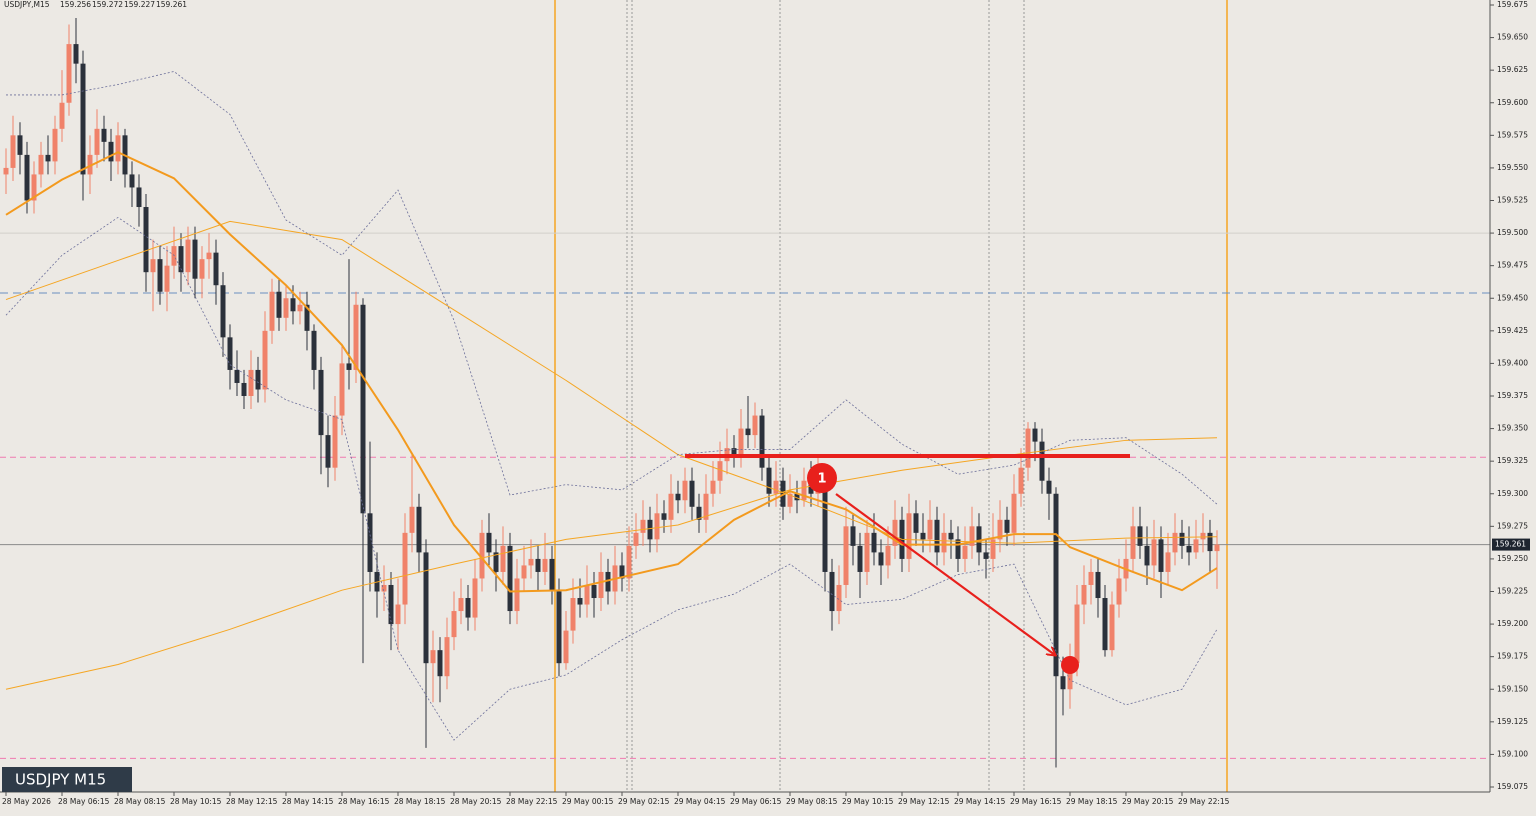 The height and width of the screenshot is (816, 1536). Describe the element at coordinates (1512, 200) in the screenshot. I see `y-tick-label: 159.525` at that location.